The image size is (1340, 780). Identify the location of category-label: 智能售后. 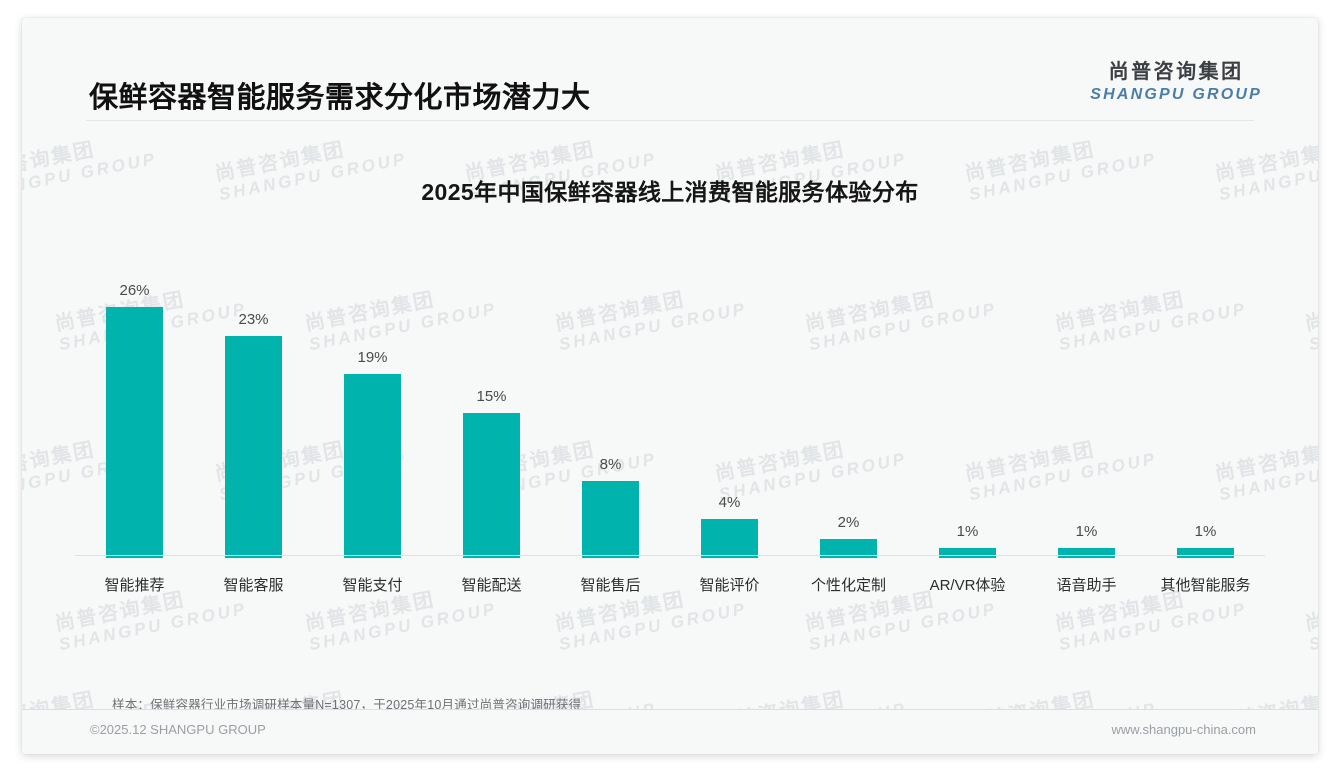
(610, 585).